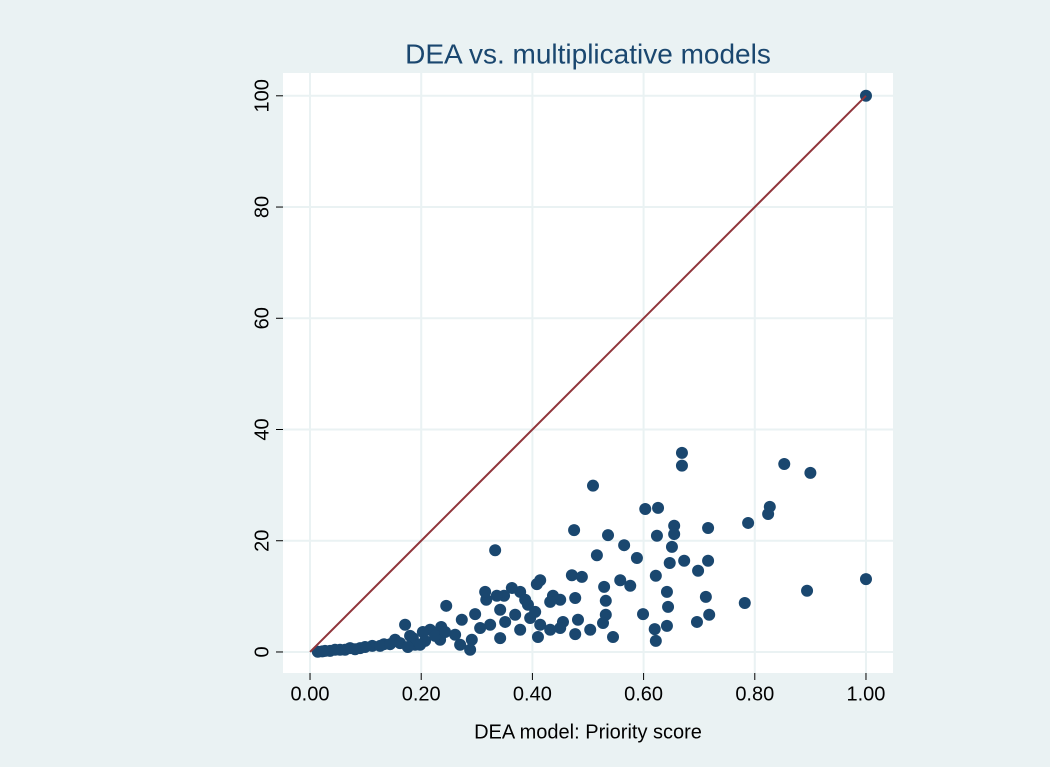 The image size is (1050, 767). What do you see at coordinates (262, 318) in the screenshot?
I see `y-tick-label: 60` at bounding box center [262, 318].